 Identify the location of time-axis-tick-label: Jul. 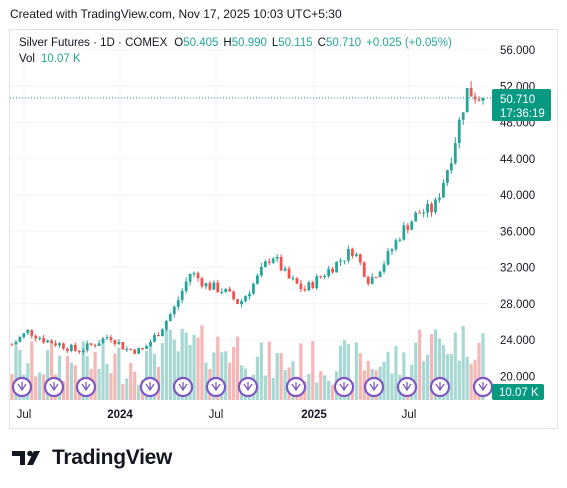
(24, 415).